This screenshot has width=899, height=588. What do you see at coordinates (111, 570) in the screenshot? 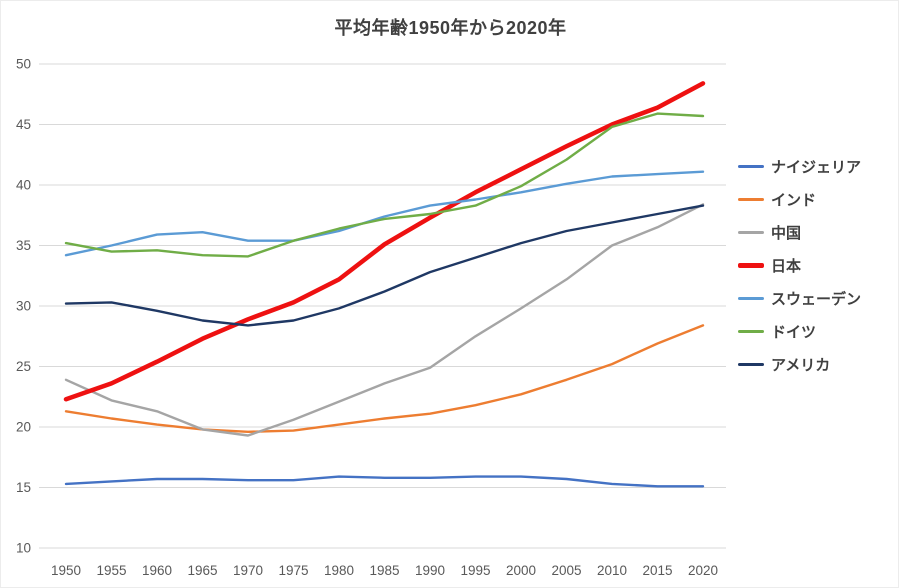
I see `x-axis-tick-label: 1955` at bounding box center [111, 570].